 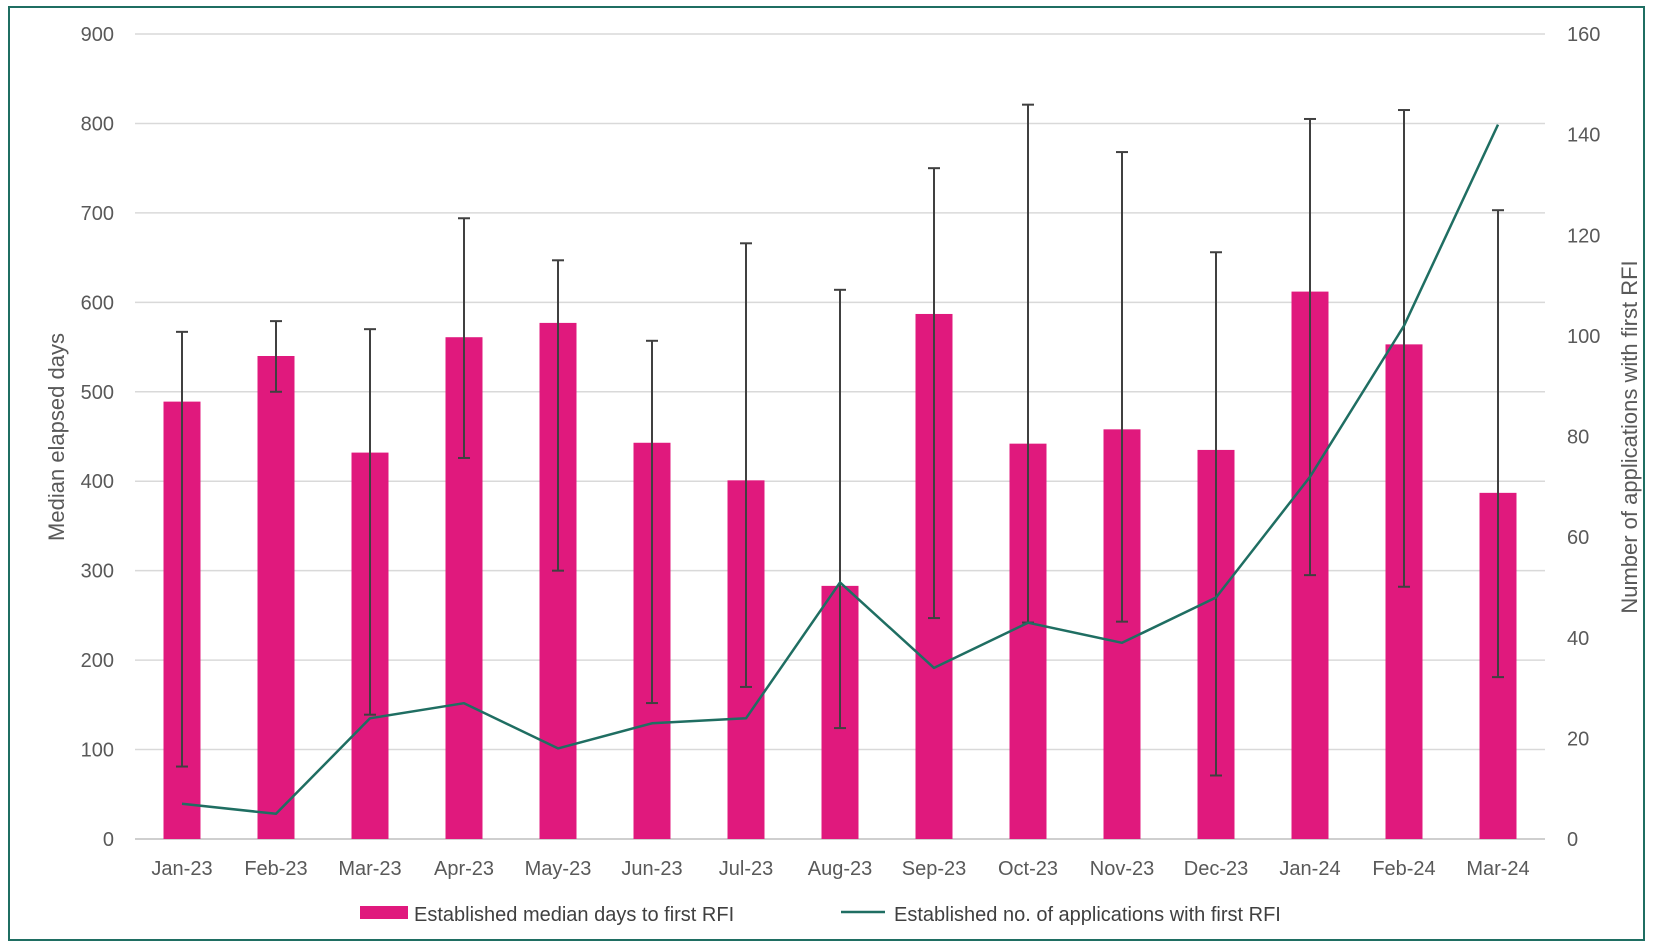 What do you see at coordinates (1028, 869) in the screenshot?
I see `x-tick-label: Oct-23` at bounding box center [1028, 869].